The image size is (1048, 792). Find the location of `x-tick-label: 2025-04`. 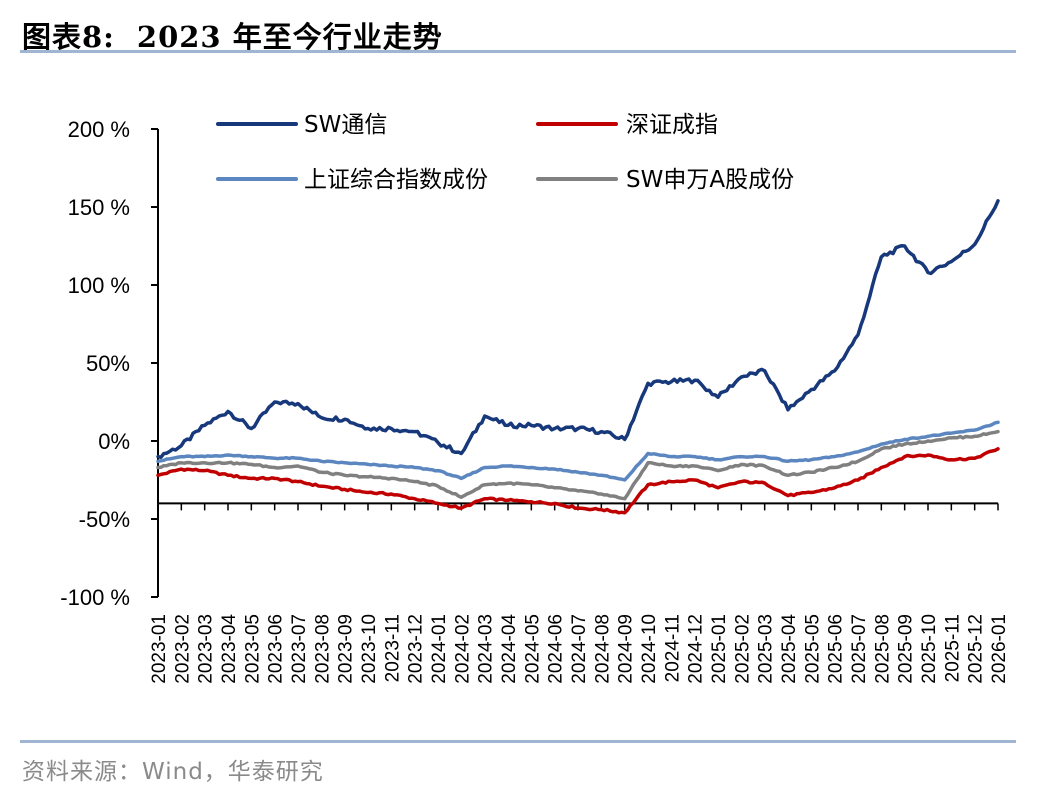

x-tick-label: 2025-04 is located at coordinates (789, 649).